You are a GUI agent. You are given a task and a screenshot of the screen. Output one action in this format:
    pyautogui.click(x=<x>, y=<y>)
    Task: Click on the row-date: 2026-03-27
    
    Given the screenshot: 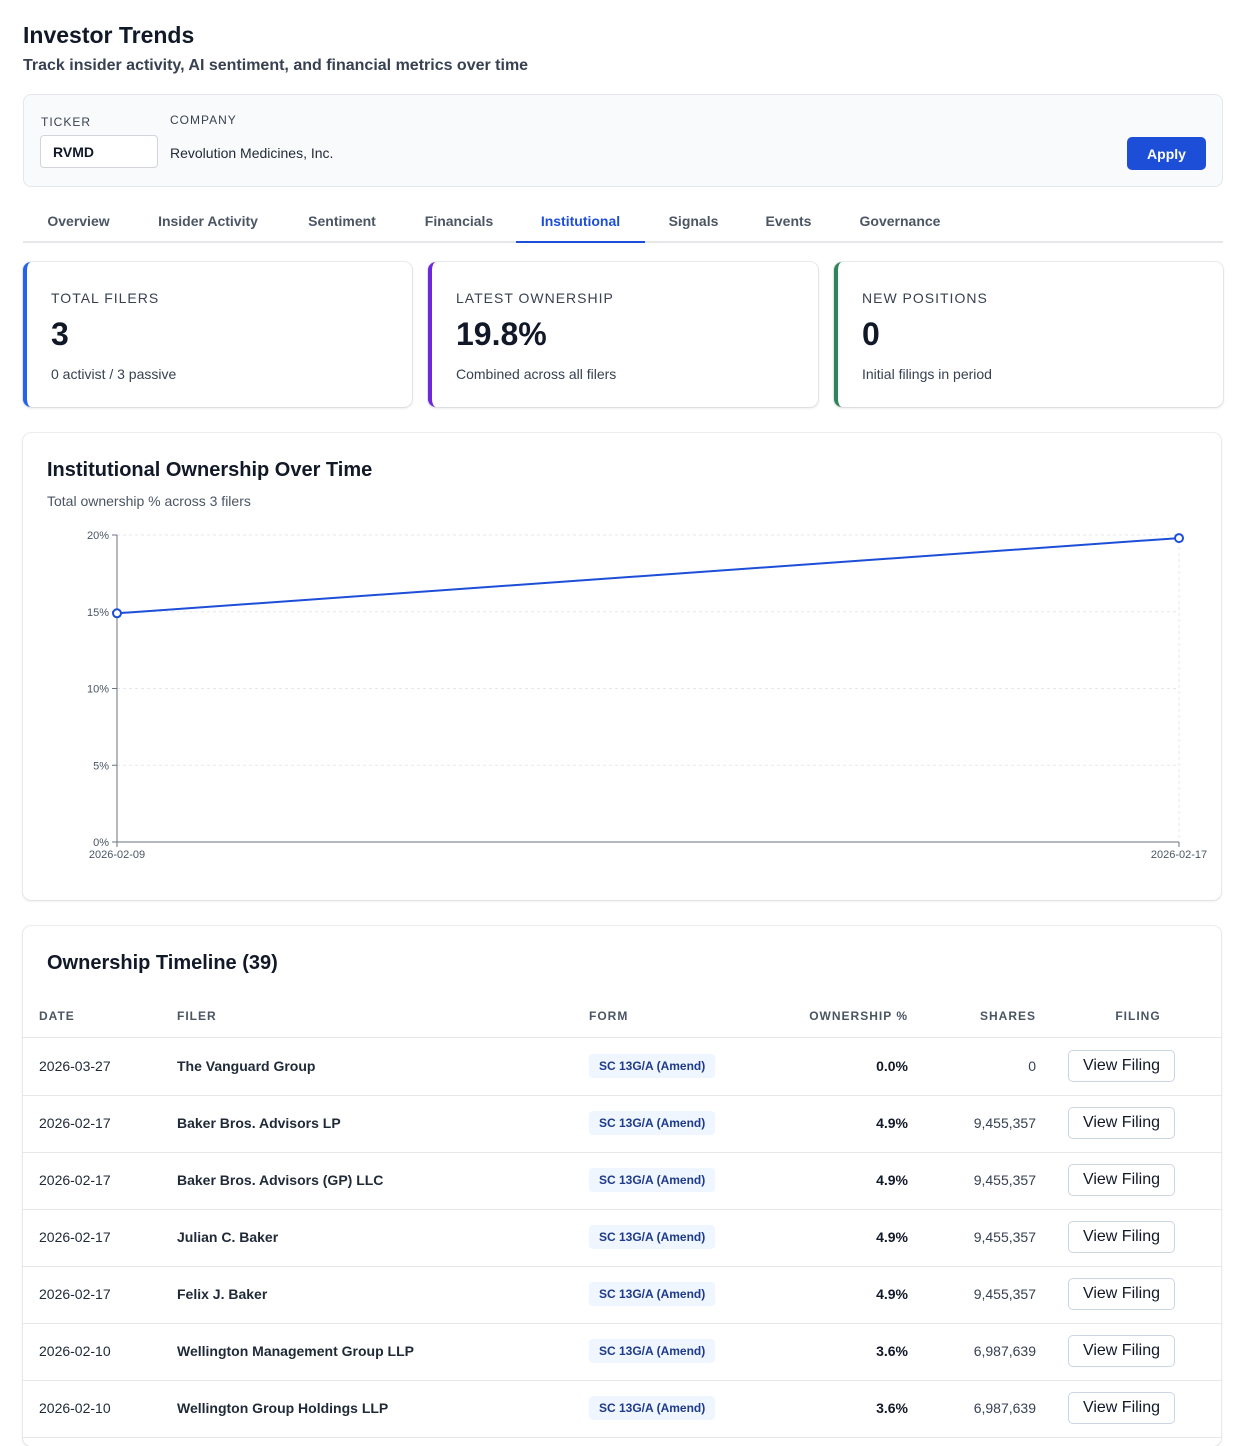 What is the action you would take?
    pyautogui.click(x=75, y=1066)
    